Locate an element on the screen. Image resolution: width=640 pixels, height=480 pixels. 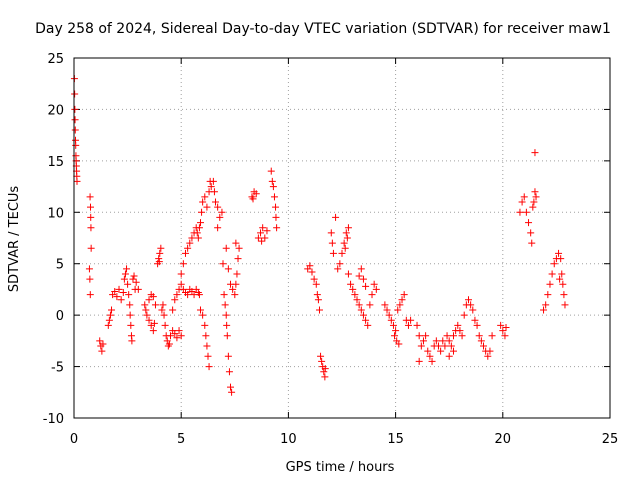
y-tick-label: 0 is located at coordinates (60, 316).